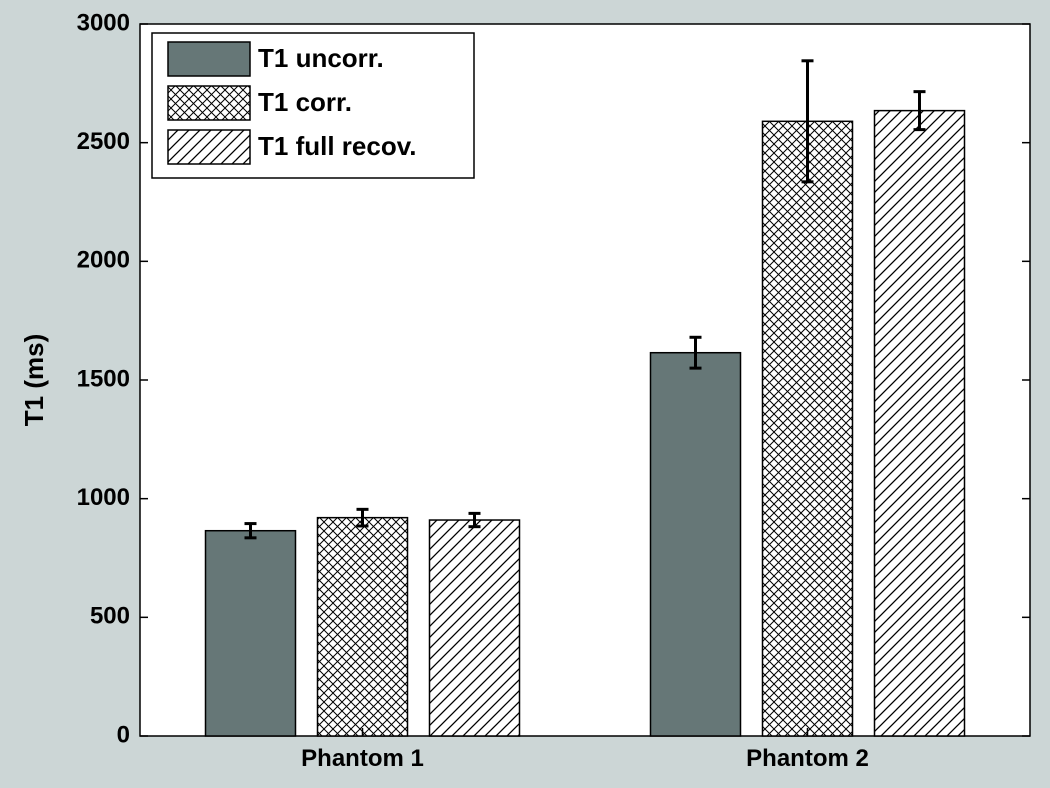  What do you see at coordinates (34, 380) in the screenshot?
I see `y-axis-label: T1 (ms)` at bounding box center [34, 380].